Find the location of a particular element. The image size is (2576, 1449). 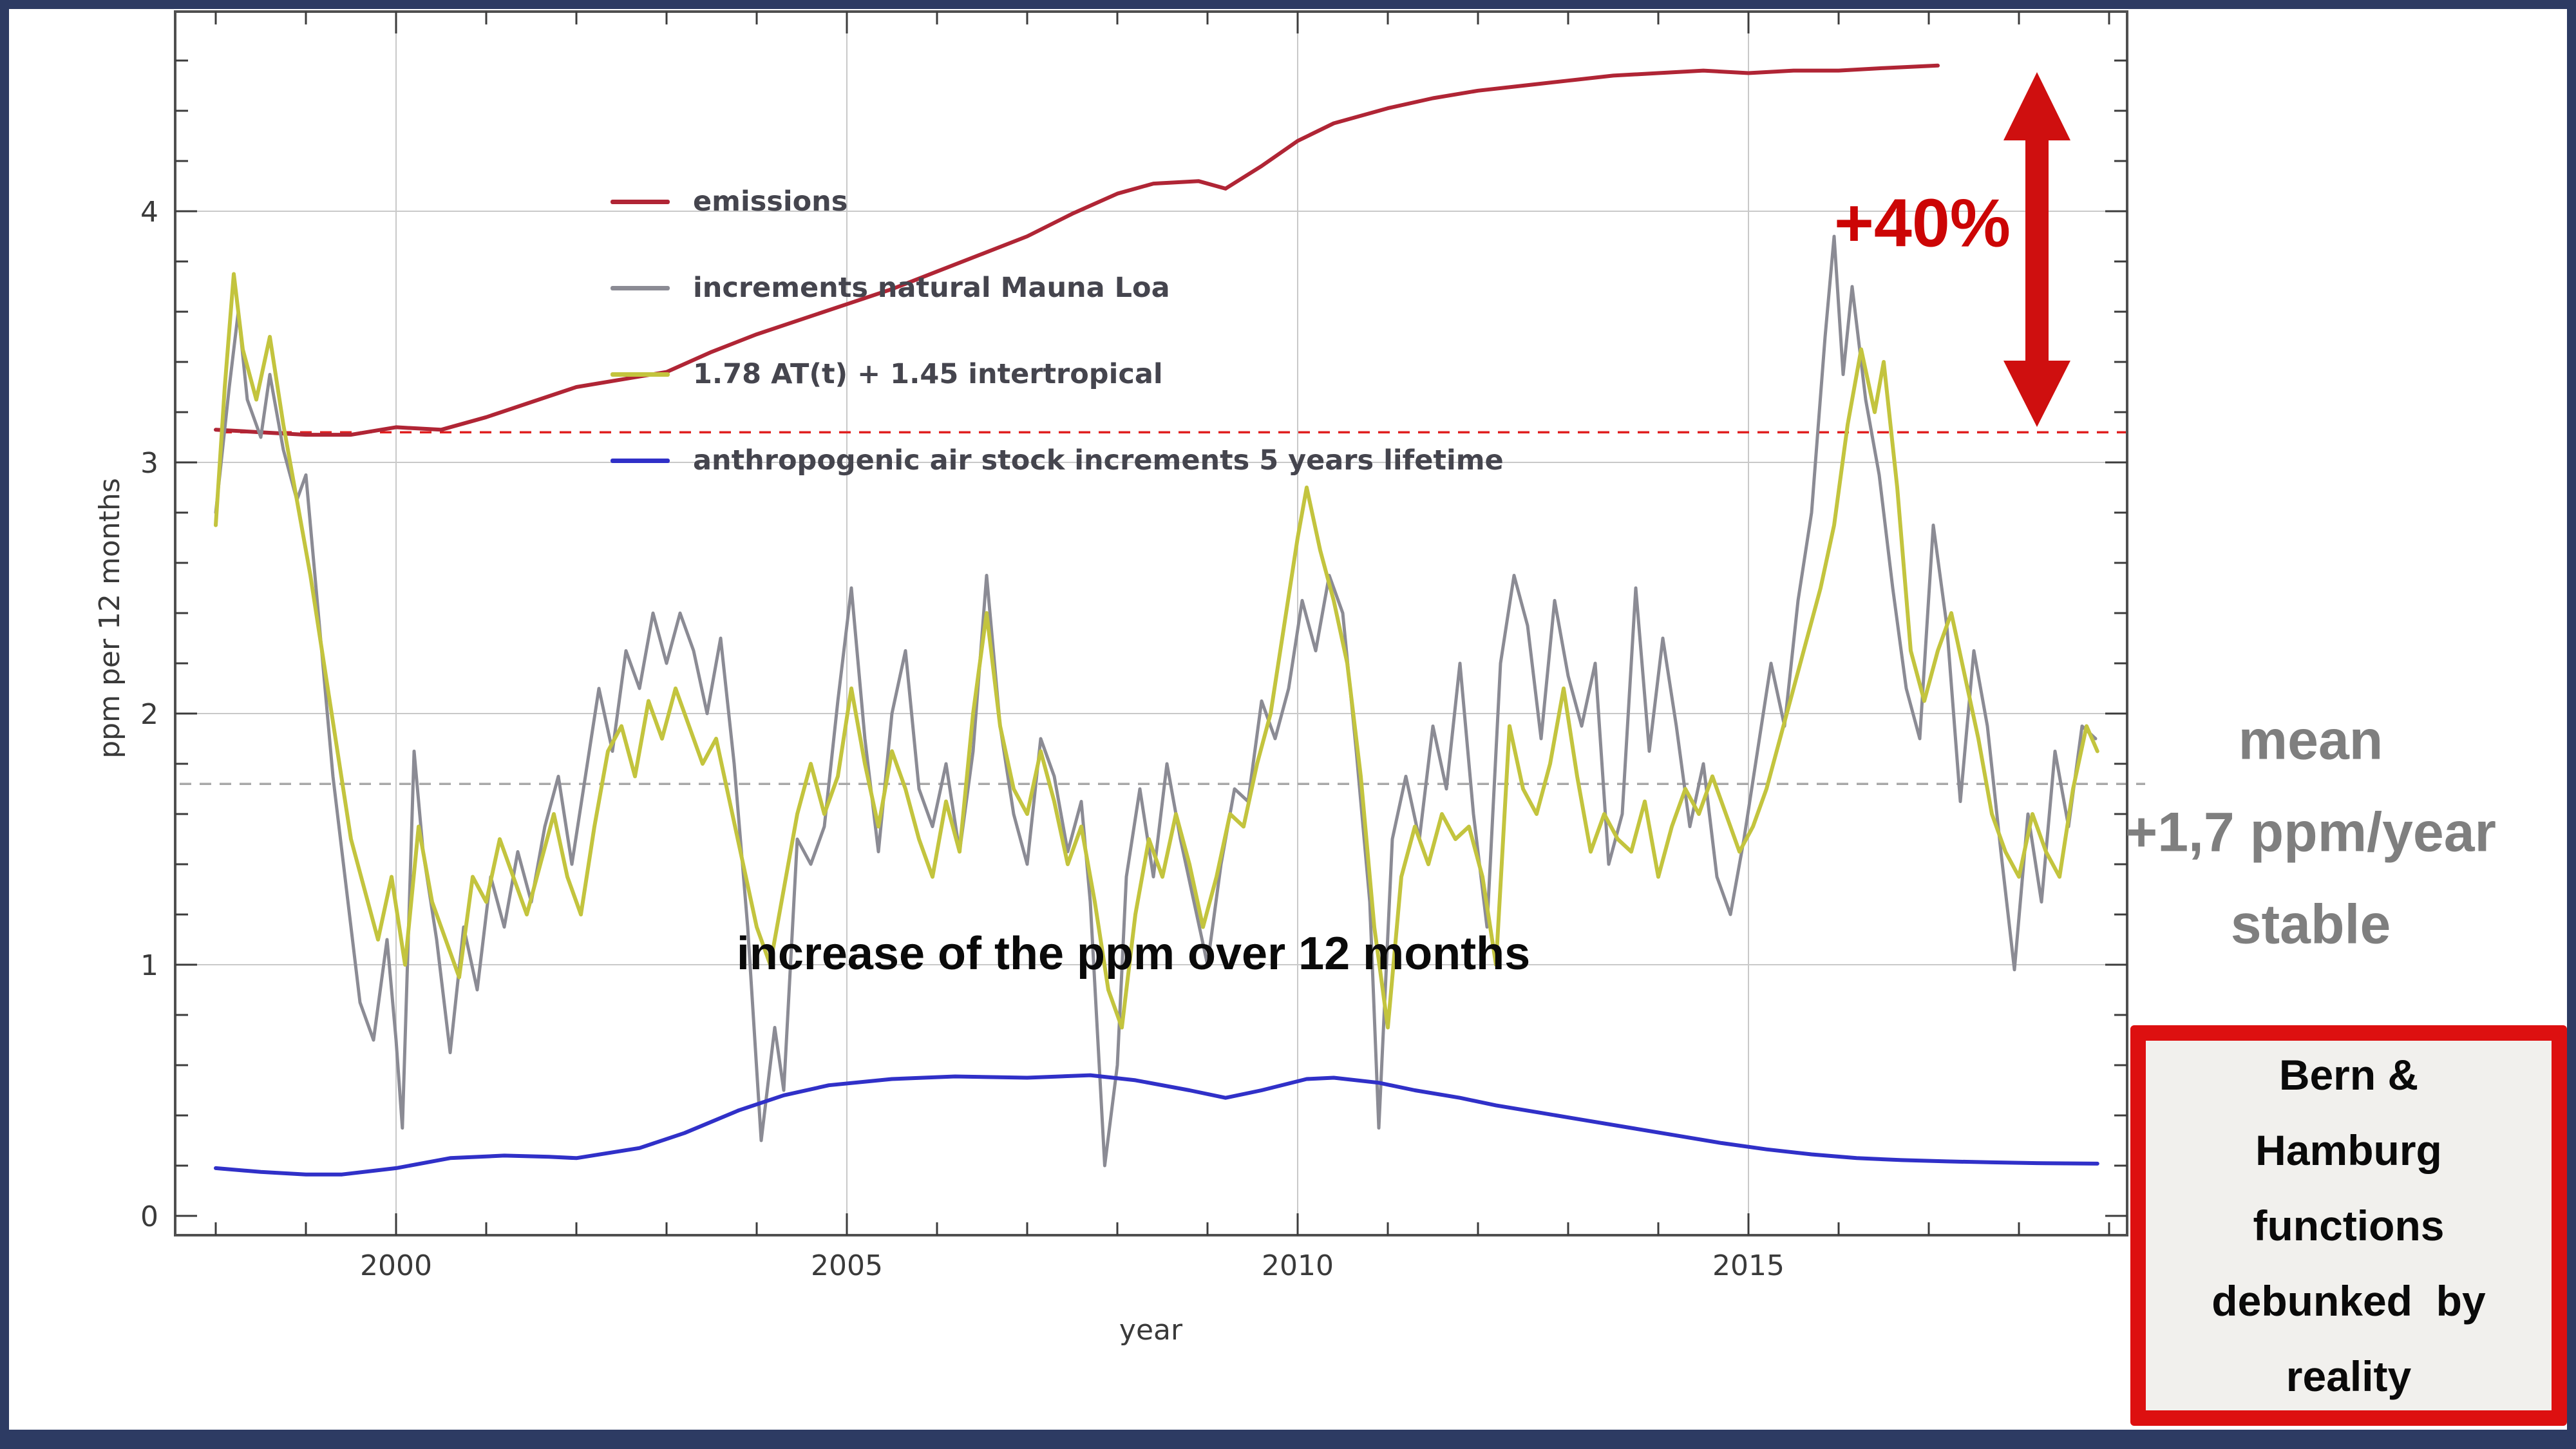

bern-callout-line: Bern & is located at coordinates (2348, 1074).